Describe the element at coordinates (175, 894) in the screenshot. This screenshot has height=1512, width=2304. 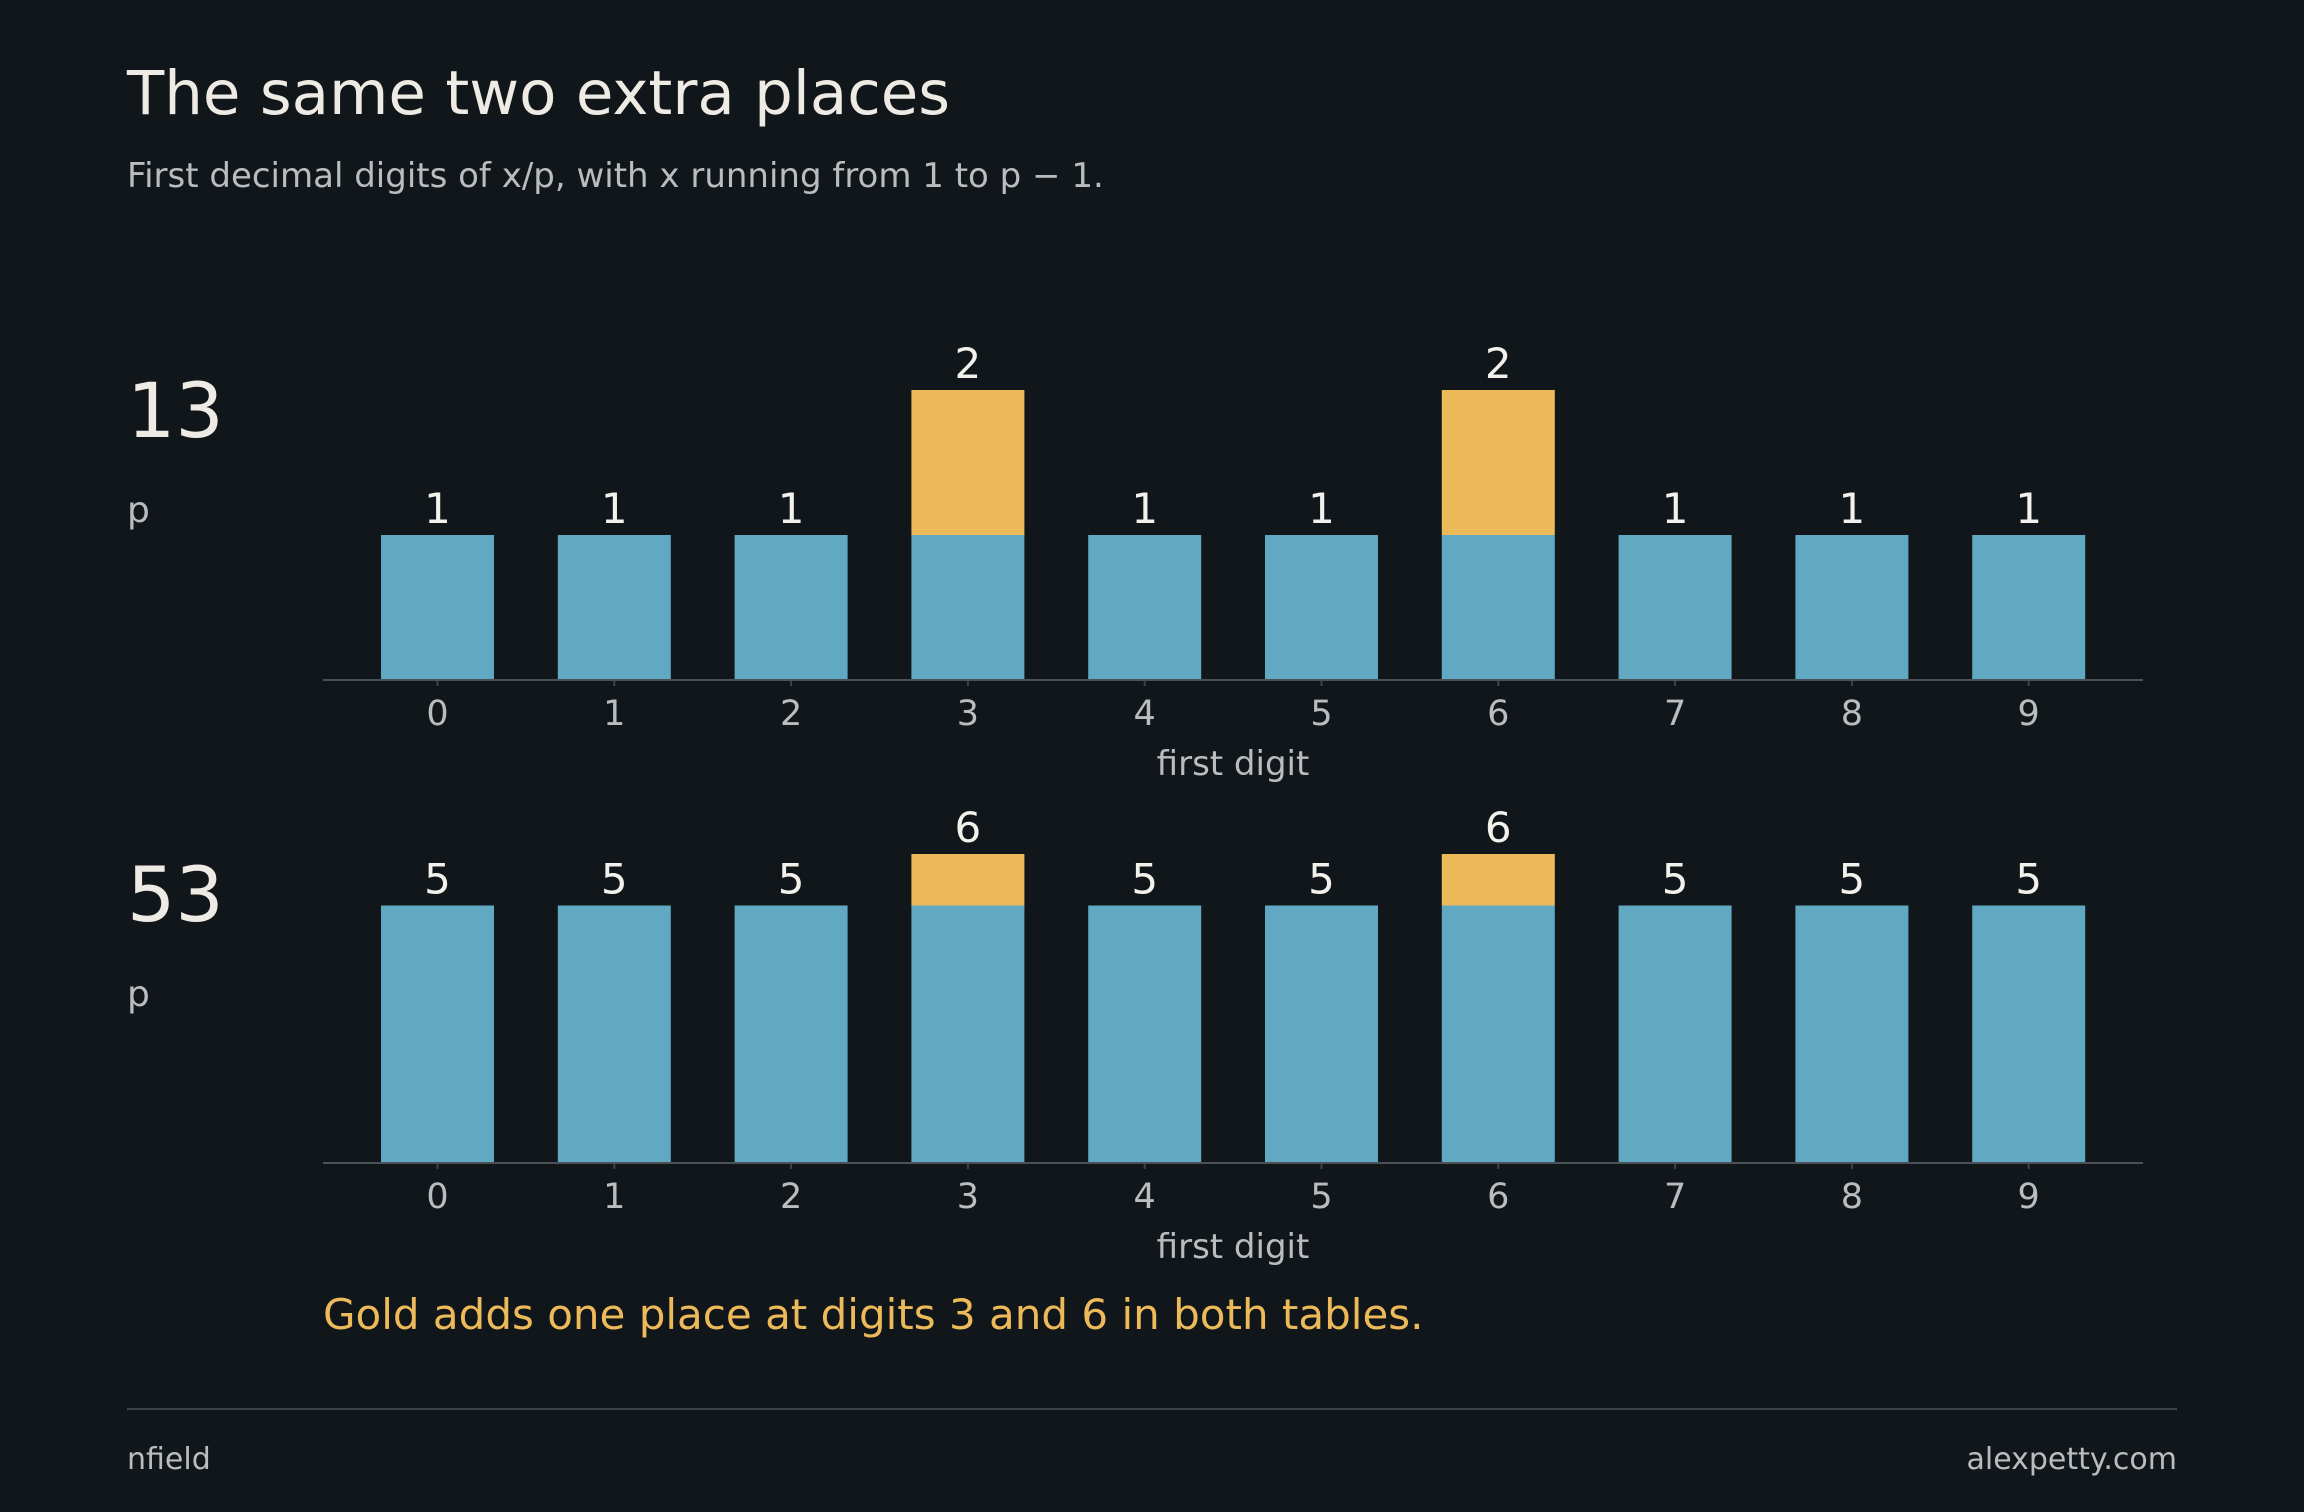
I see `p-value: 53` at that location.